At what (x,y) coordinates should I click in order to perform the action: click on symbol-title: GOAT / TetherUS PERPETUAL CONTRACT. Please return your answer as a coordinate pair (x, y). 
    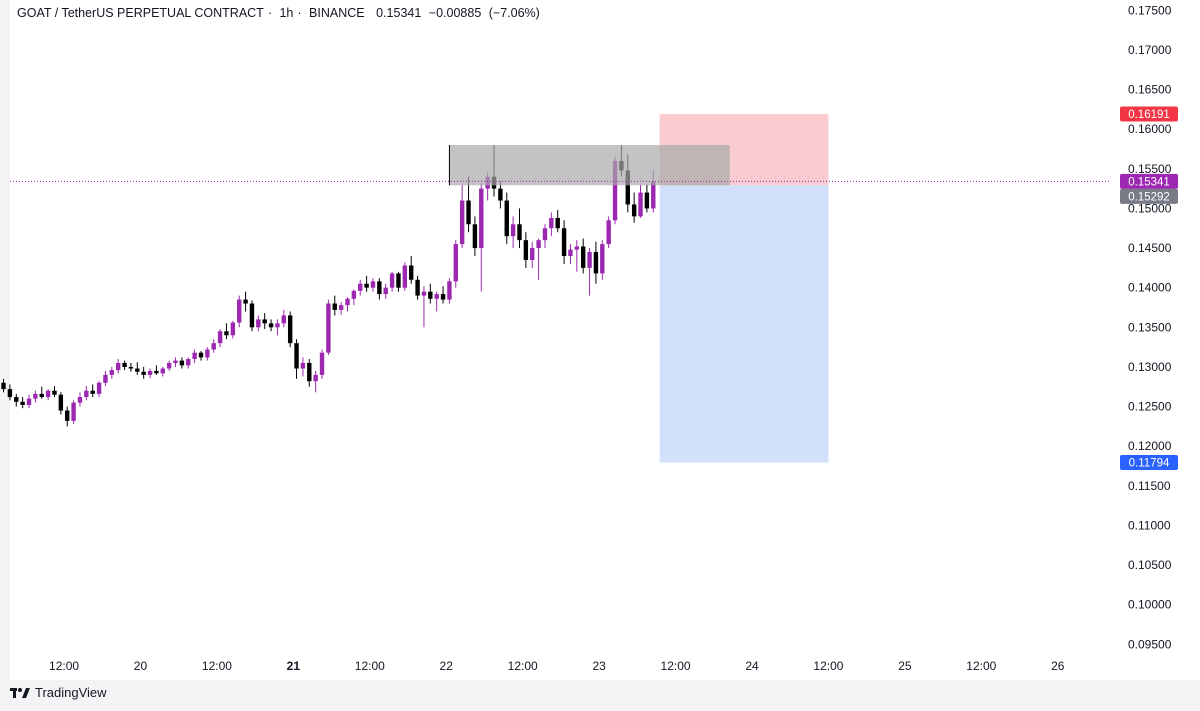
    Looking at the image, I should click on (140, 13).